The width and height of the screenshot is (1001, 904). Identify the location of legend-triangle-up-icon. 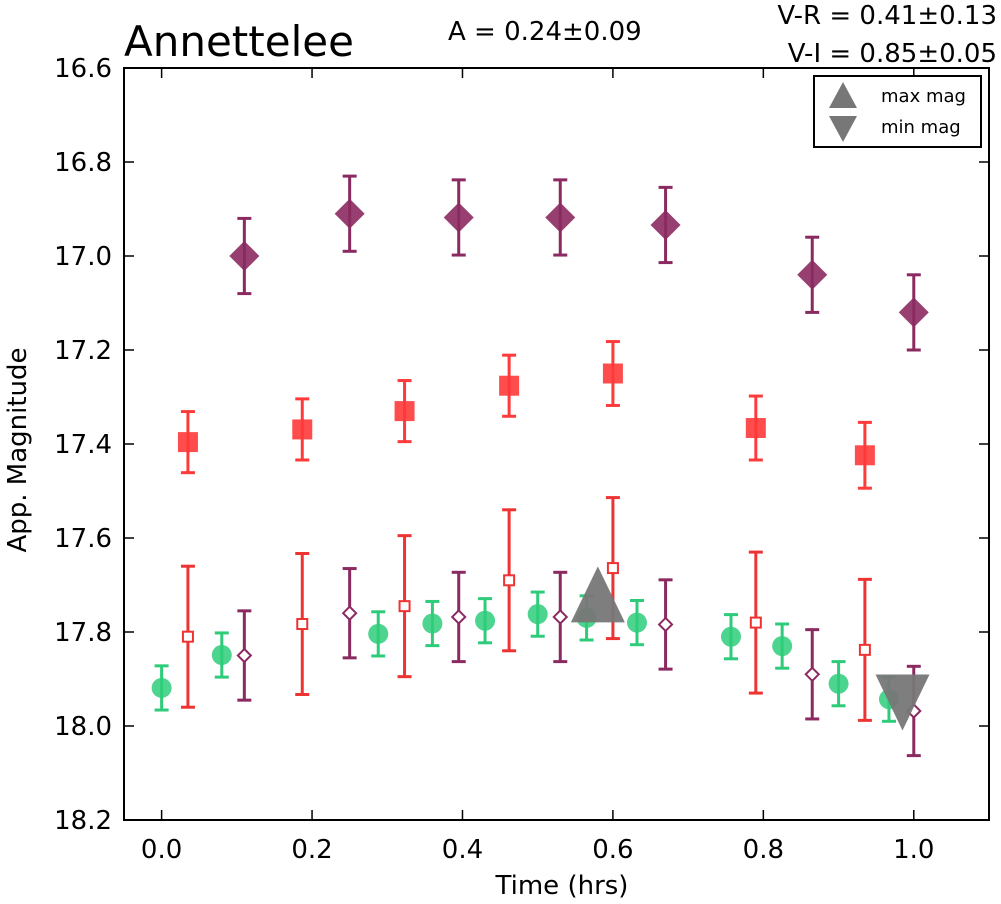
(843, 95).